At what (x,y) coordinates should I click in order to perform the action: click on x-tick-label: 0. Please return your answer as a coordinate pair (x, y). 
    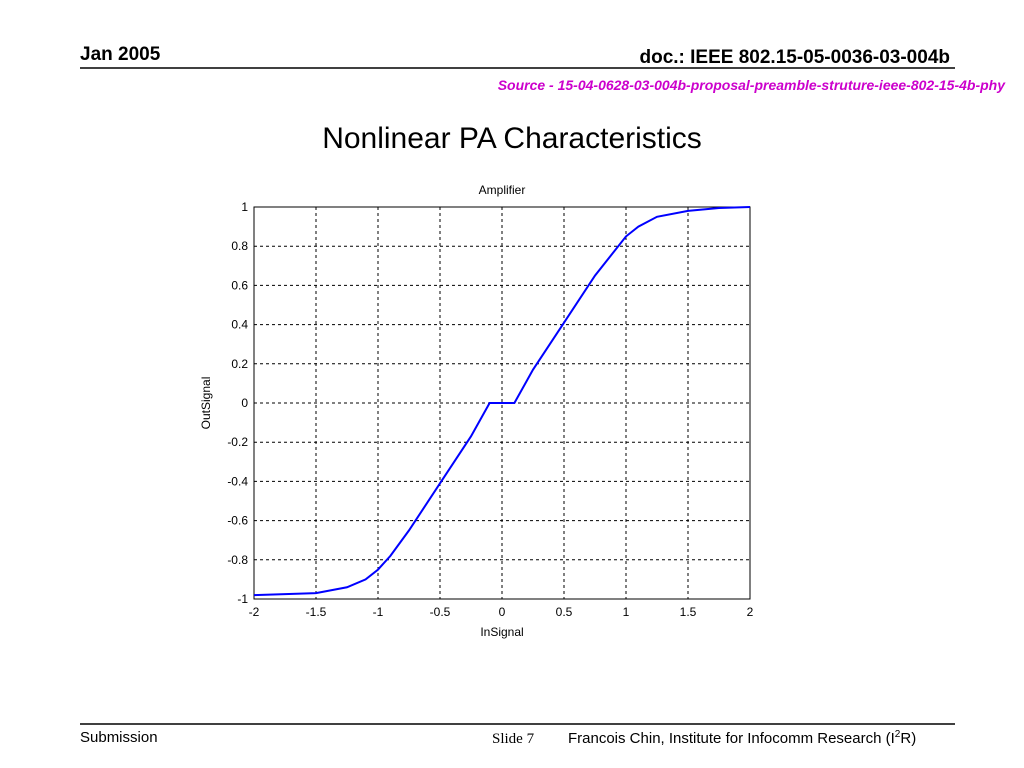
    Looking at the image, I should click on (502, 612).